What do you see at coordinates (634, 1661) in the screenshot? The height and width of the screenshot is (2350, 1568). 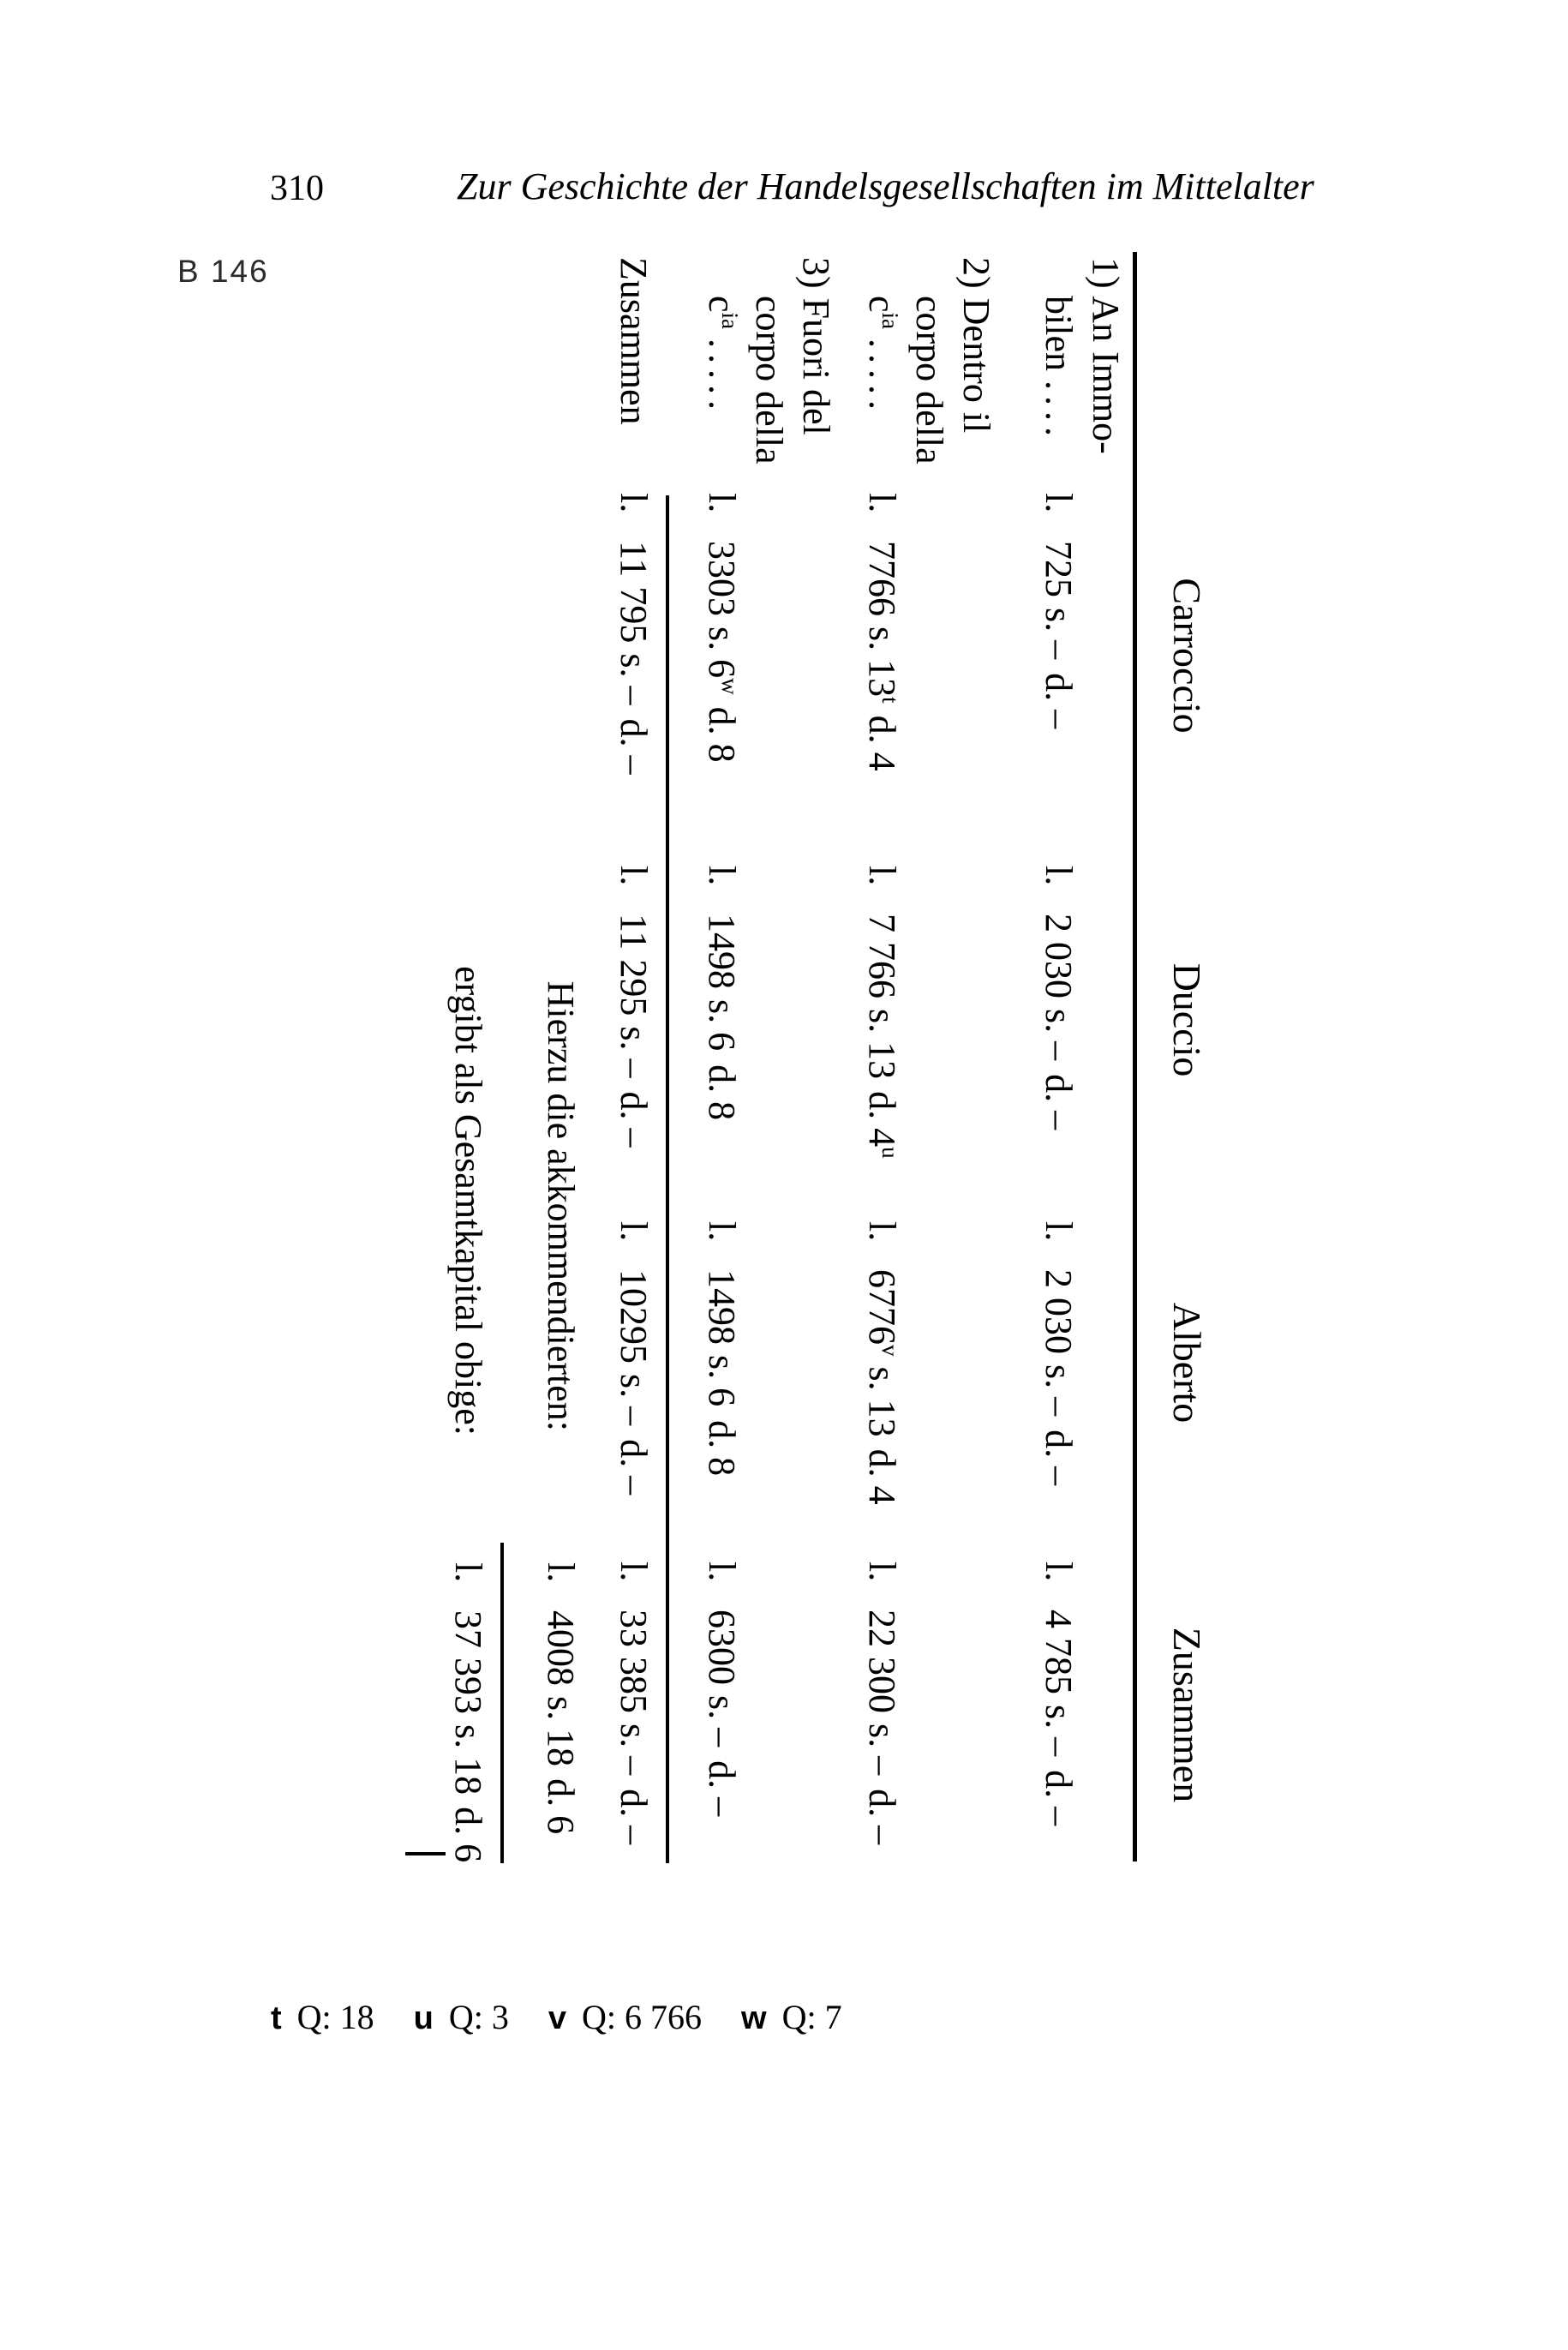 I see `money-part-amt: 33 385` at bounding box center [634, 1661].